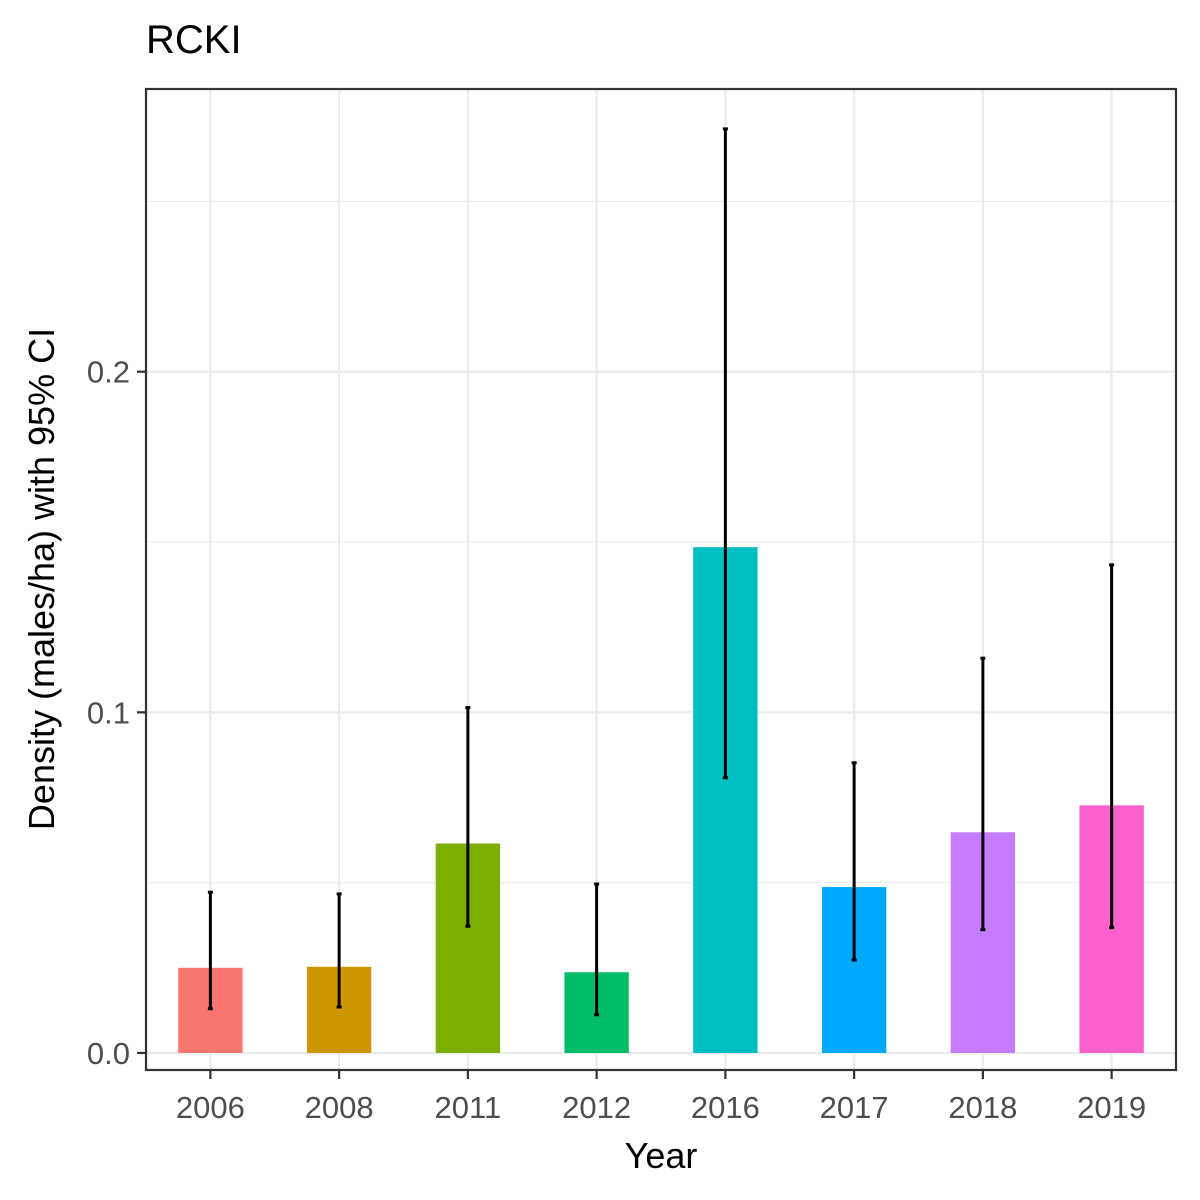  I want to click on y-axis: 0.0 0.1 0.2, so click(116, 713).